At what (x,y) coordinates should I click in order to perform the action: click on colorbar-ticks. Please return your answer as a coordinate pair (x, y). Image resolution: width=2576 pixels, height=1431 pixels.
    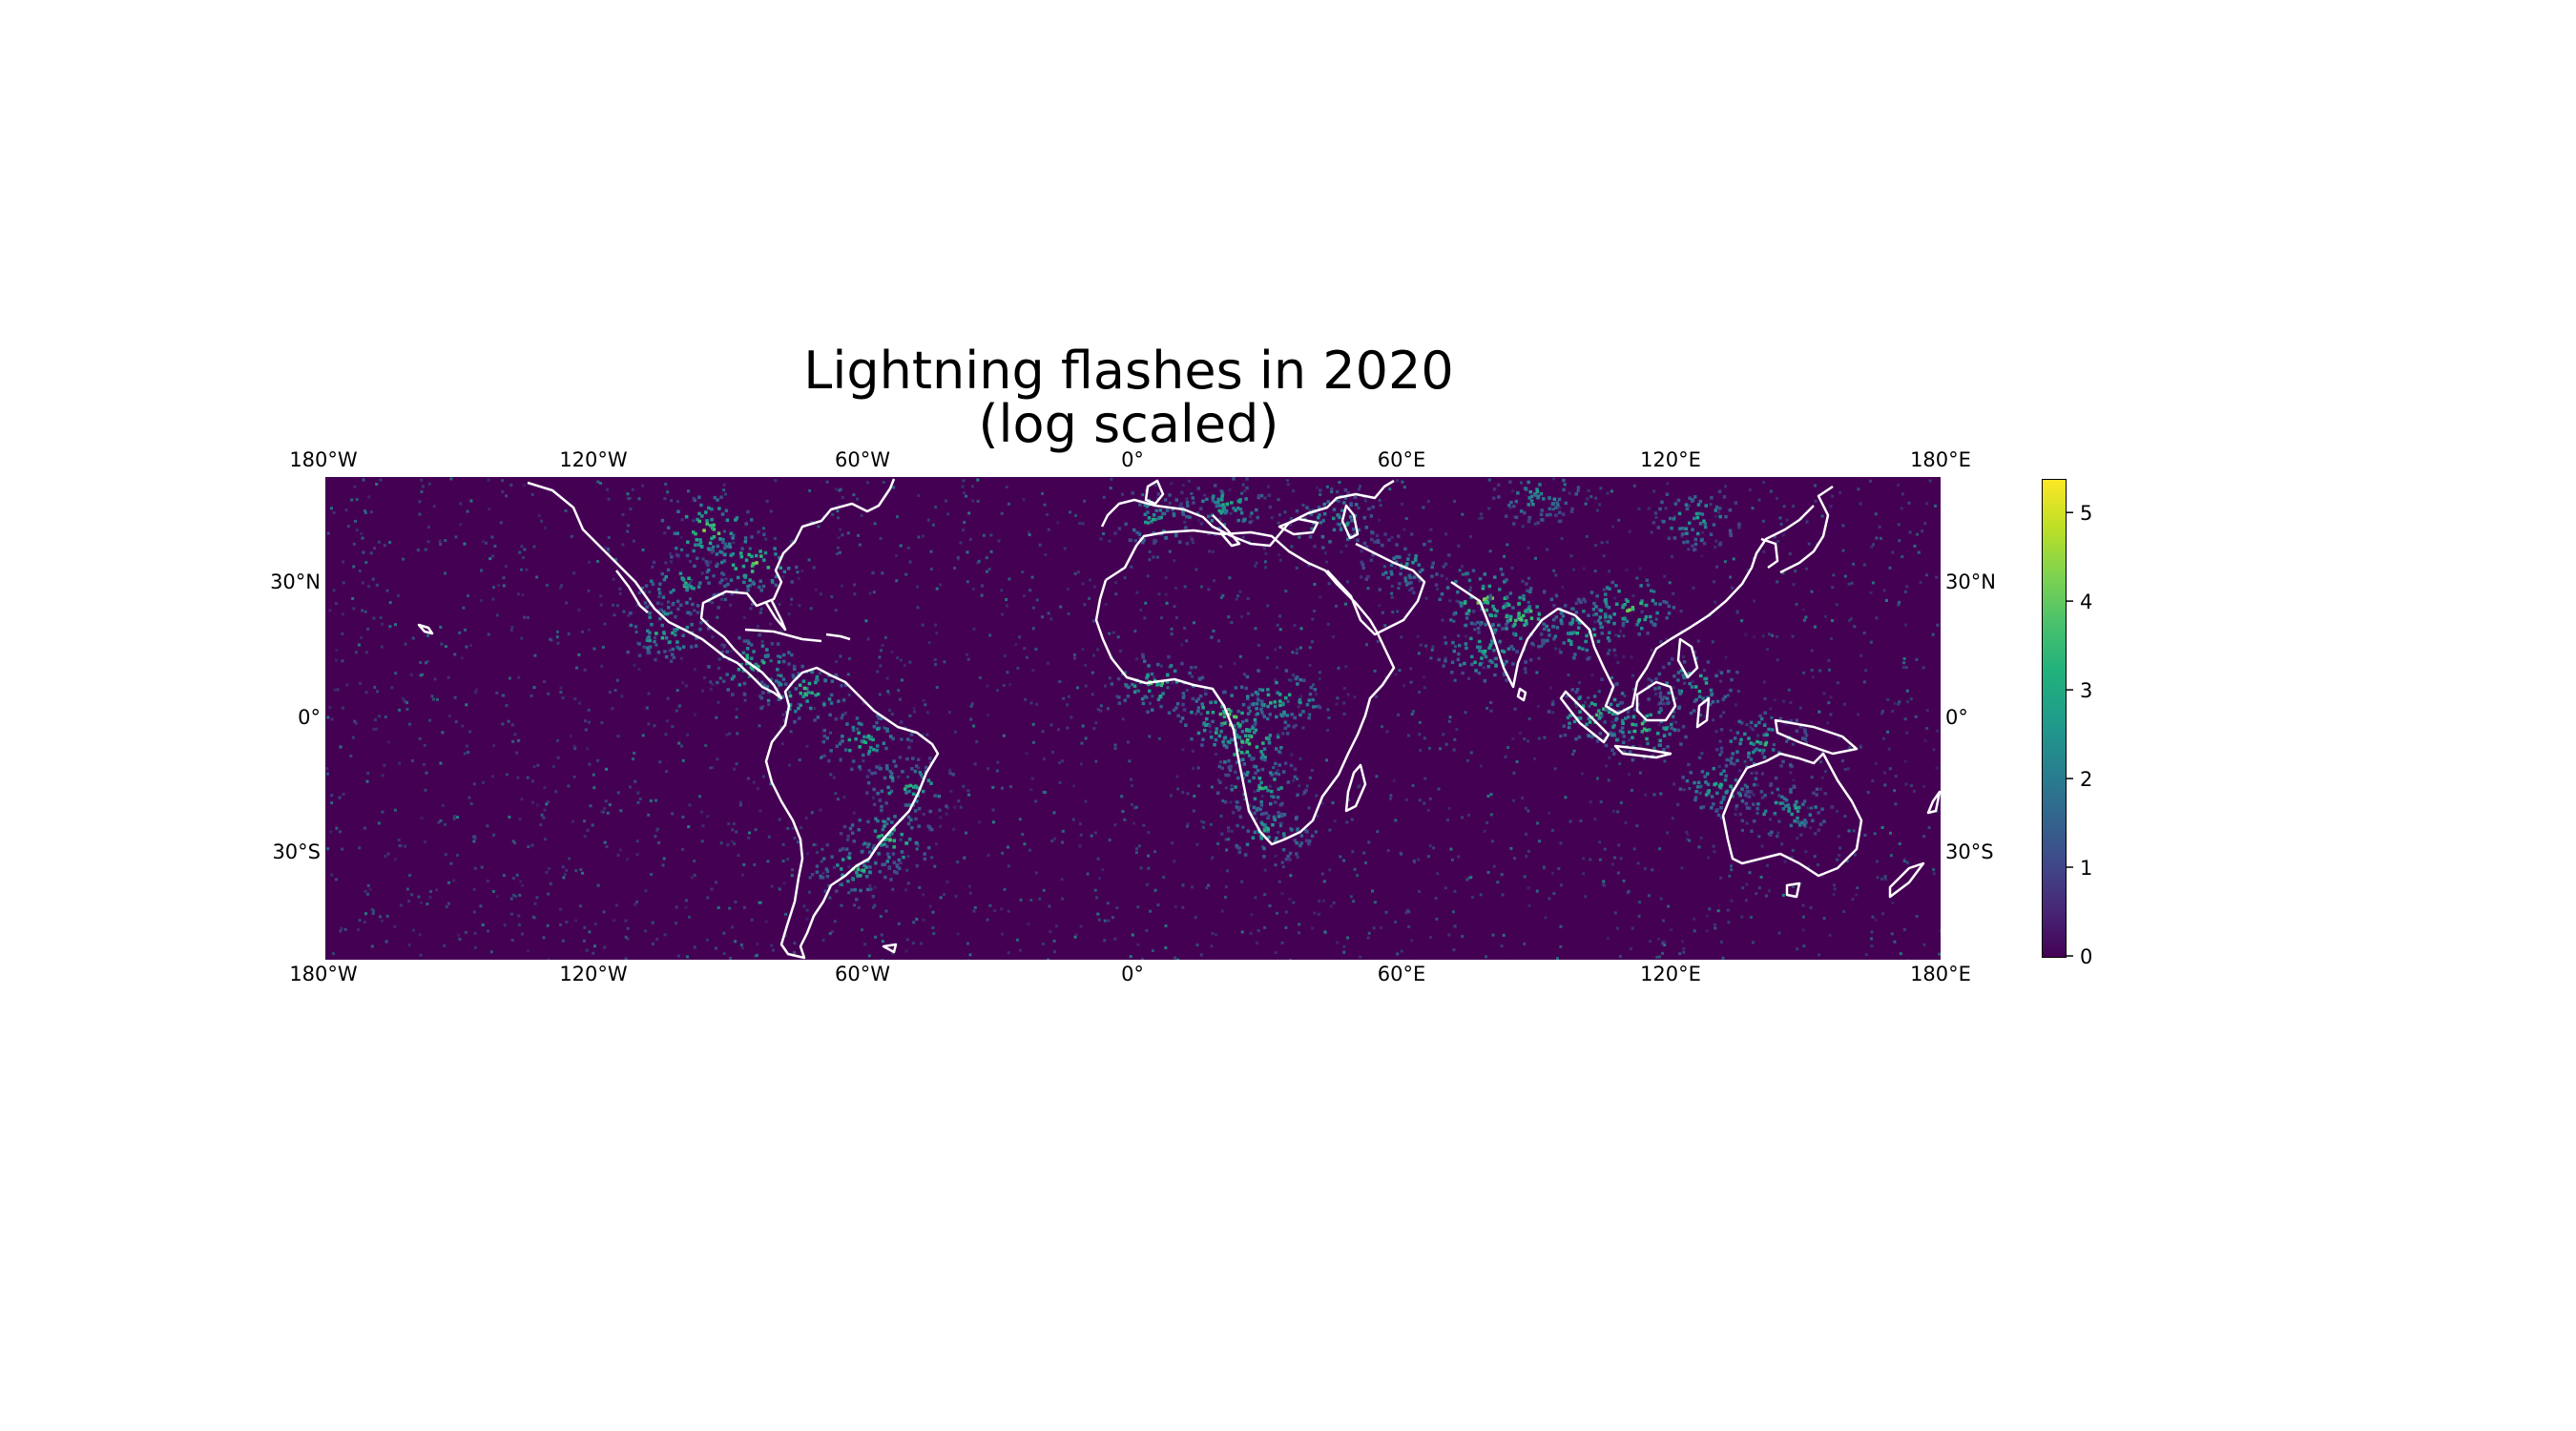
    Looking at the image, I should click on (2070, 734).